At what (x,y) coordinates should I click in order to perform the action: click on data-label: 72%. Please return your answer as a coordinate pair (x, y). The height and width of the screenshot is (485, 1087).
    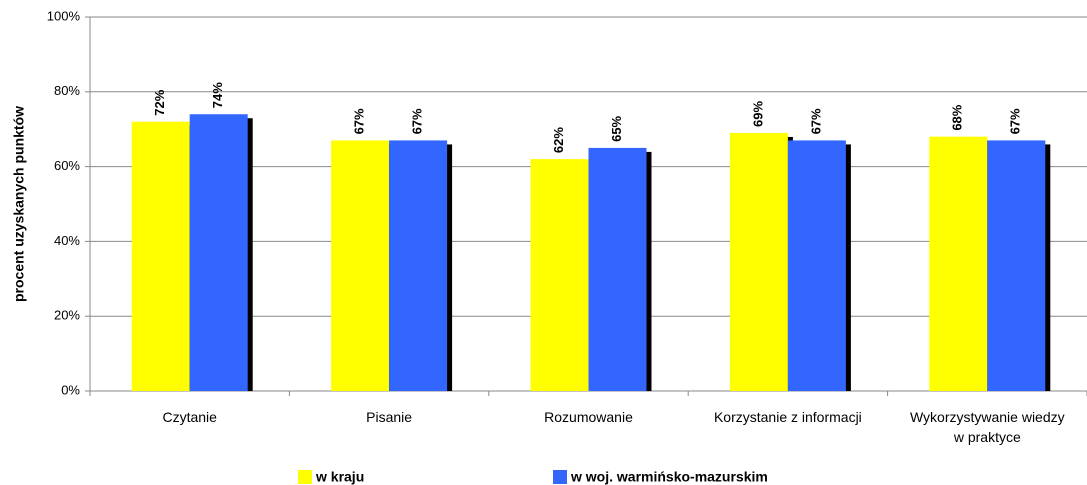
    Looking at the image, I should click on (159, 102).